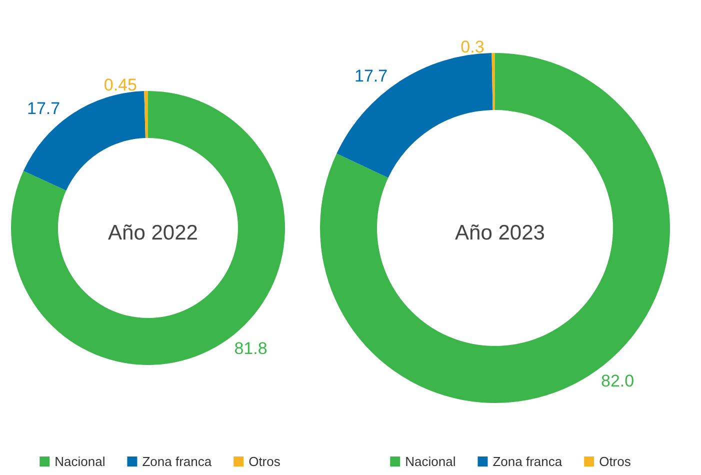 The image size is (701, 475). What do you see at coordinates (251, 348) in the screenshot?
I see `data-label: 81.8` at bounding box center [251, 348].